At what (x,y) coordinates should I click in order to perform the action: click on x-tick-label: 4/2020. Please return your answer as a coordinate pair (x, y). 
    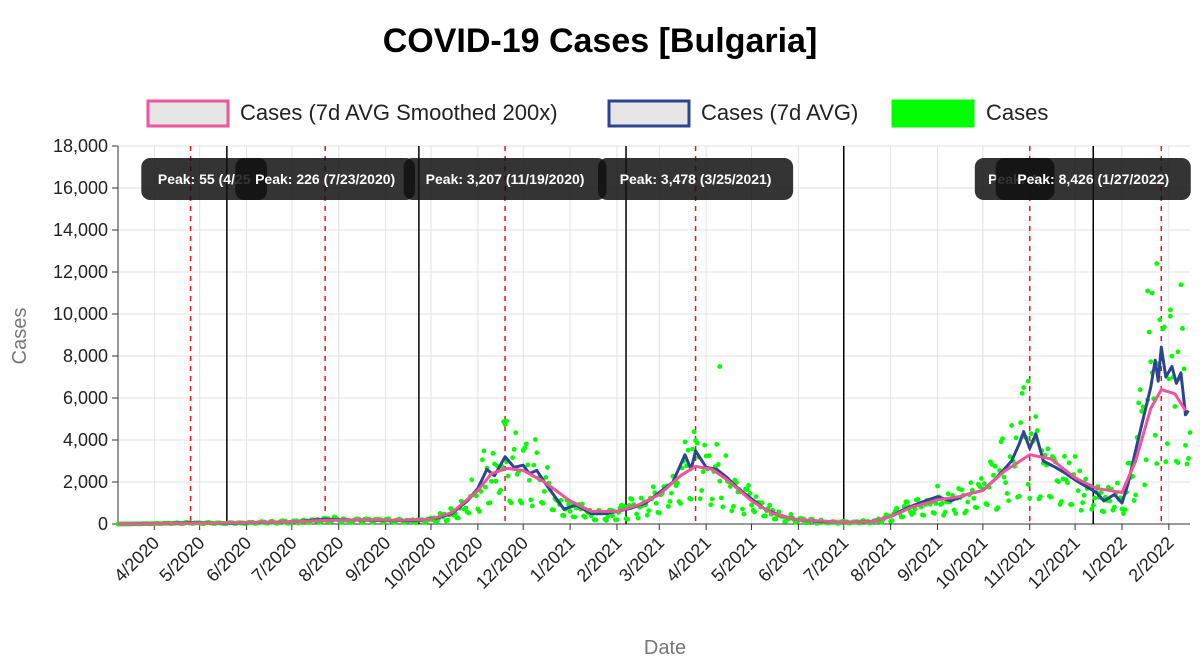
    Looking at the image, I should click on (136, 559).